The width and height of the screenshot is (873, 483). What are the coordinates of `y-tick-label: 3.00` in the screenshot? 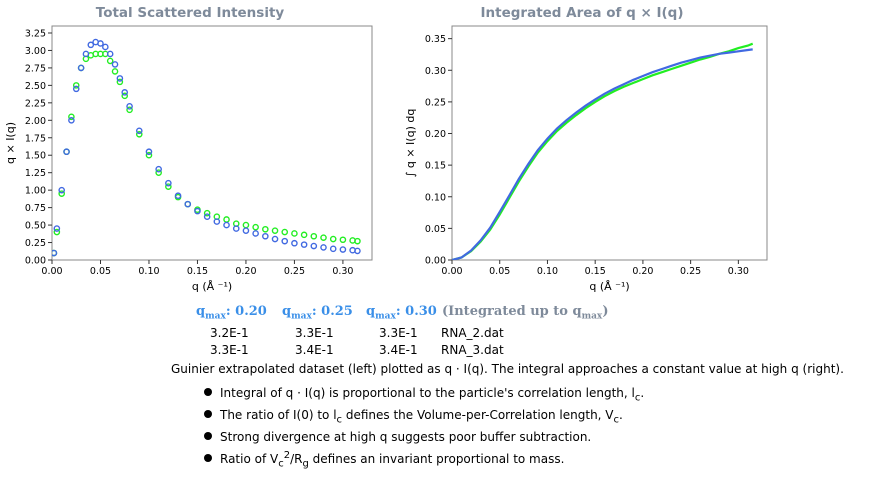 It's located at (35, 51).